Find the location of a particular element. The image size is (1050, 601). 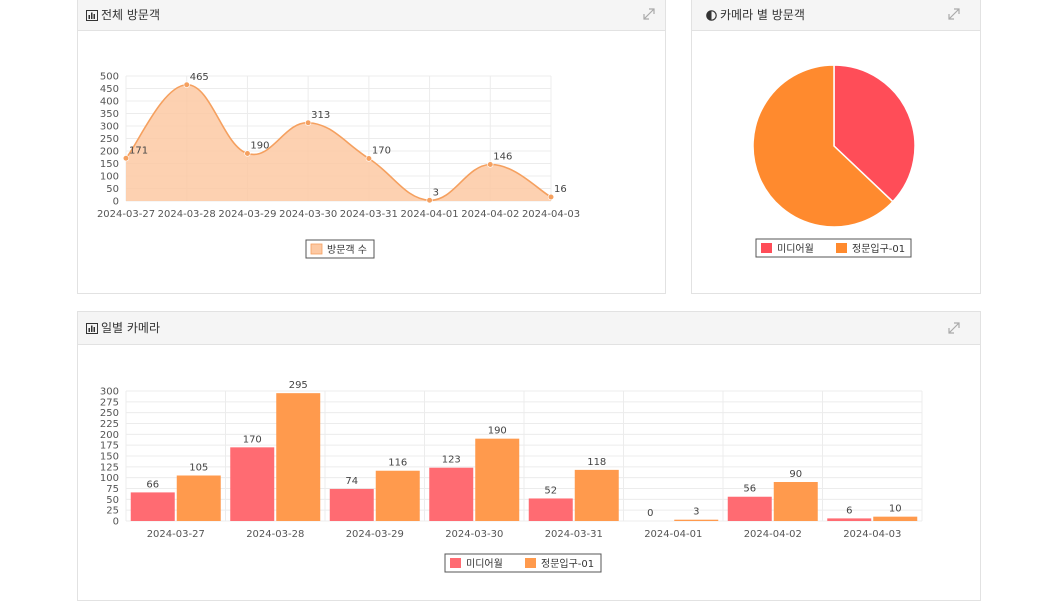

data-label: 10 is located at coordinates (895, 509).